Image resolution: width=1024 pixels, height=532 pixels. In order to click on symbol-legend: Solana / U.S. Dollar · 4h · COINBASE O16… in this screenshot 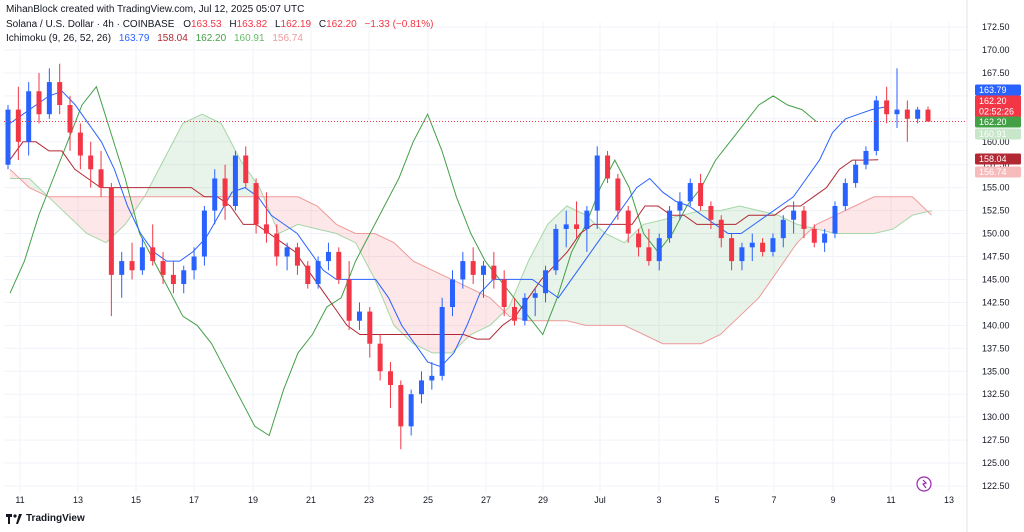, I will do `click(219, 24)`.